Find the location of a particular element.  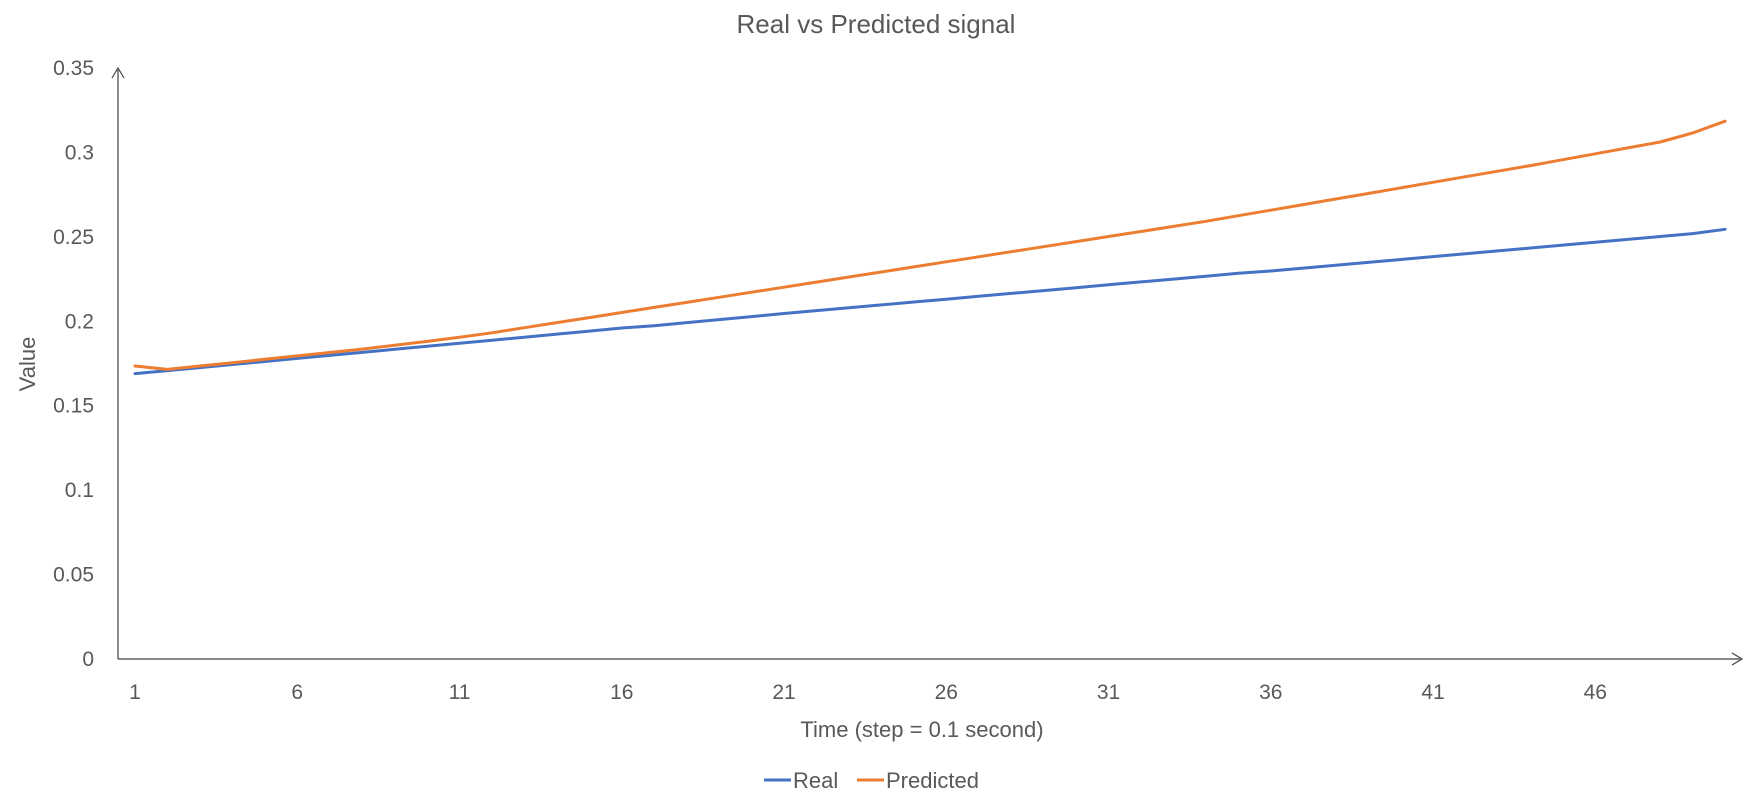

x-tick-label: 46 is located at coordinates (1595, 692).